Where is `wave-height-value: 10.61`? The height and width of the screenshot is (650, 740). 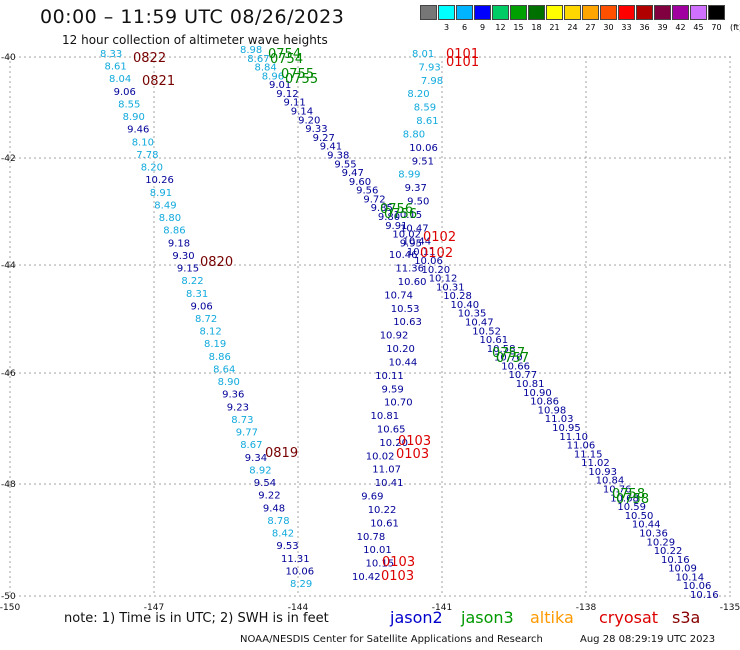
wave-height-value: 10.61 is located at coordinates (494, 340).